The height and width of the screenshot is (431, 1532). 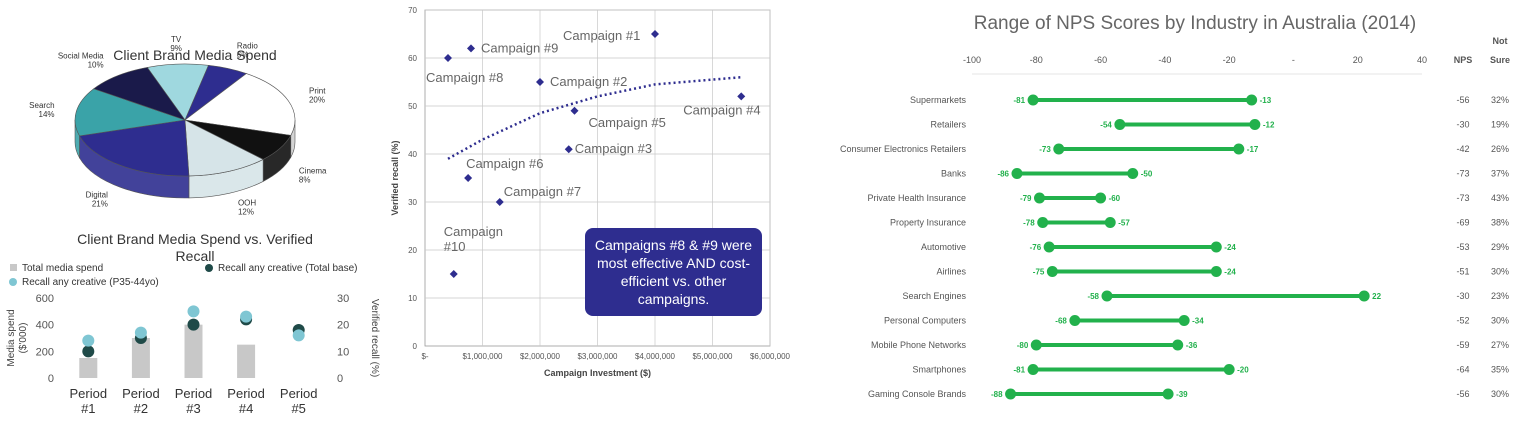 What do you see at coordinates (1243, 370) in the screenshot?
I see `range-high-label: -20` at bounding box center [1243, 370].